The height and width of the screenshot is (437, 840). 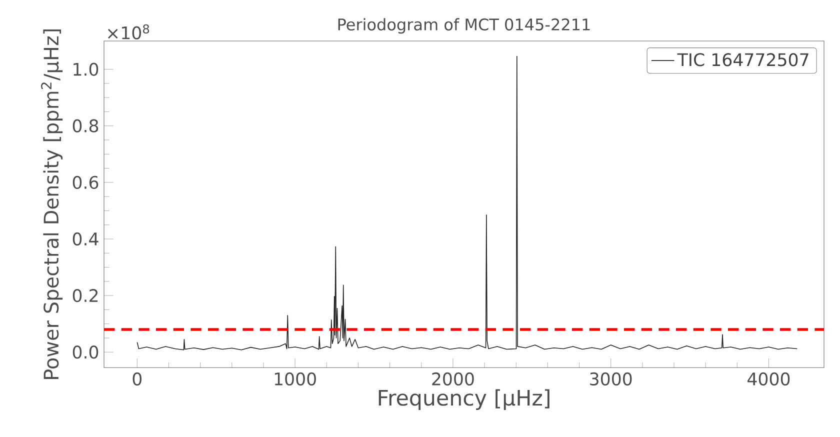 I want to click on x-axis-title: Frequency [μHz], so click(x=464, y=399).